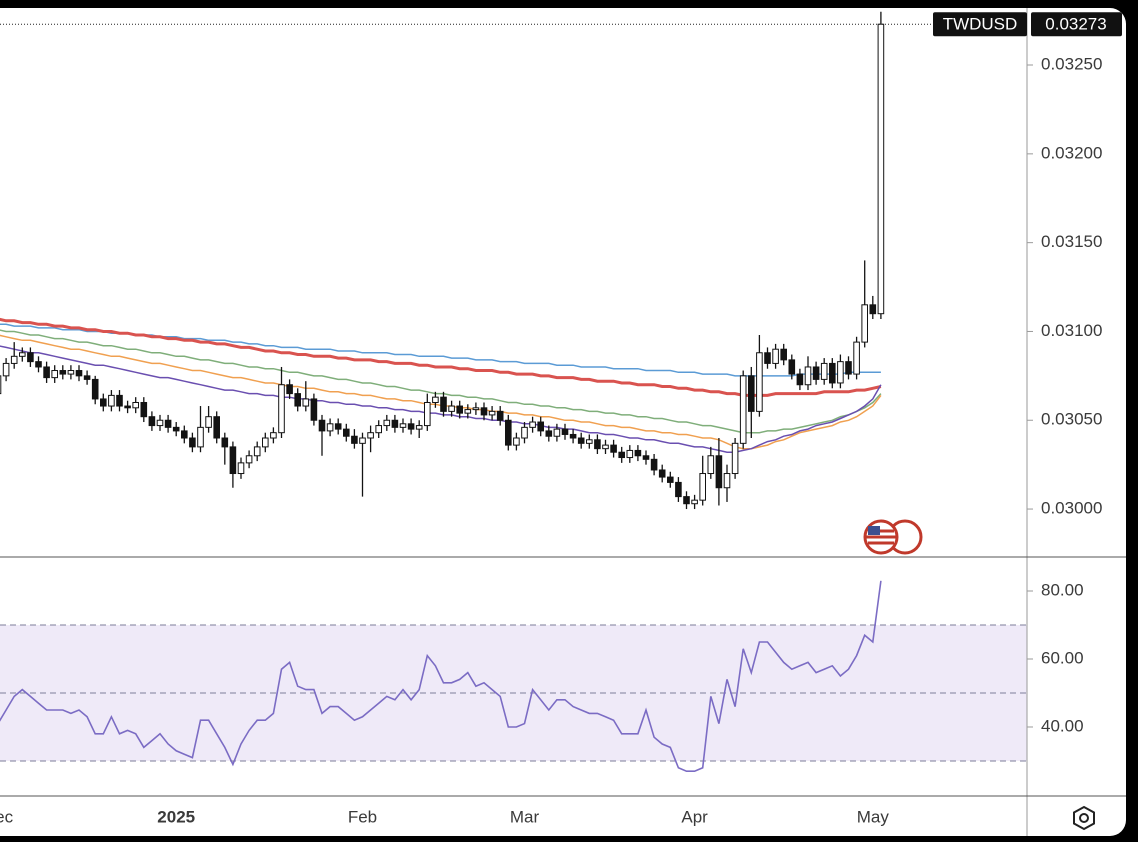  I want to click on y-tick-label: 0.03000, so click(1071, 508).